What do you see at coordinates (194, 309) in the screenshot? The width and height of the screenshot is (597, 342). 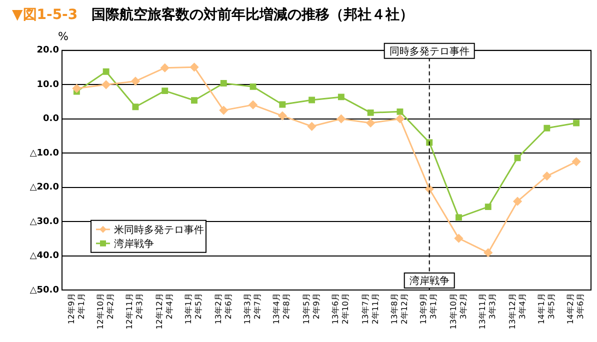 I see `x-tick-label: 13年1月 2年5月` at bounding box center [194, 309].